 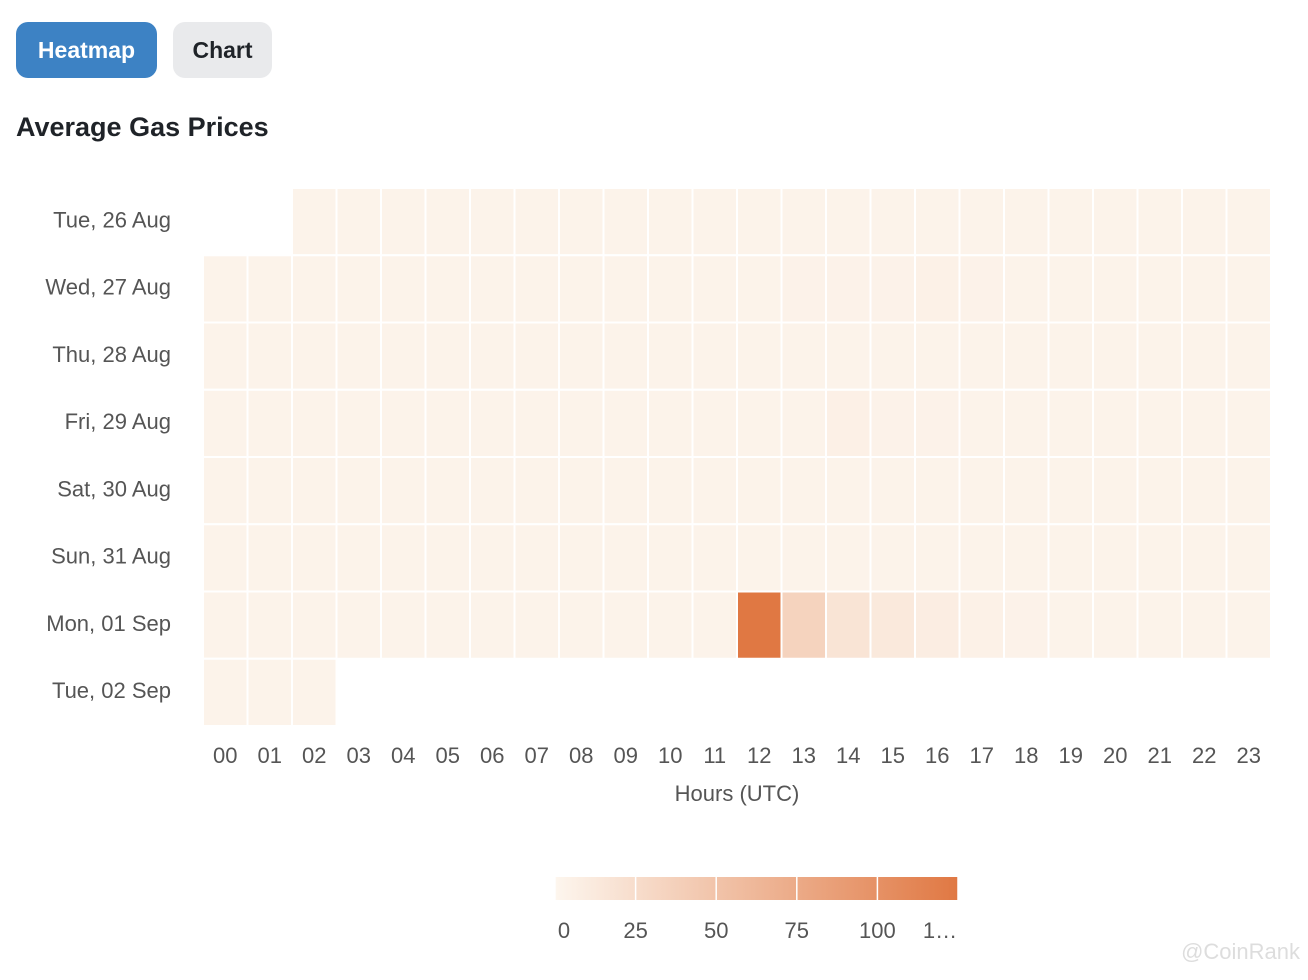 What do you see at coordinates (448, 755) in the screenshot?
I see `x-tick-label: 05` at bounding box center [448, 755].